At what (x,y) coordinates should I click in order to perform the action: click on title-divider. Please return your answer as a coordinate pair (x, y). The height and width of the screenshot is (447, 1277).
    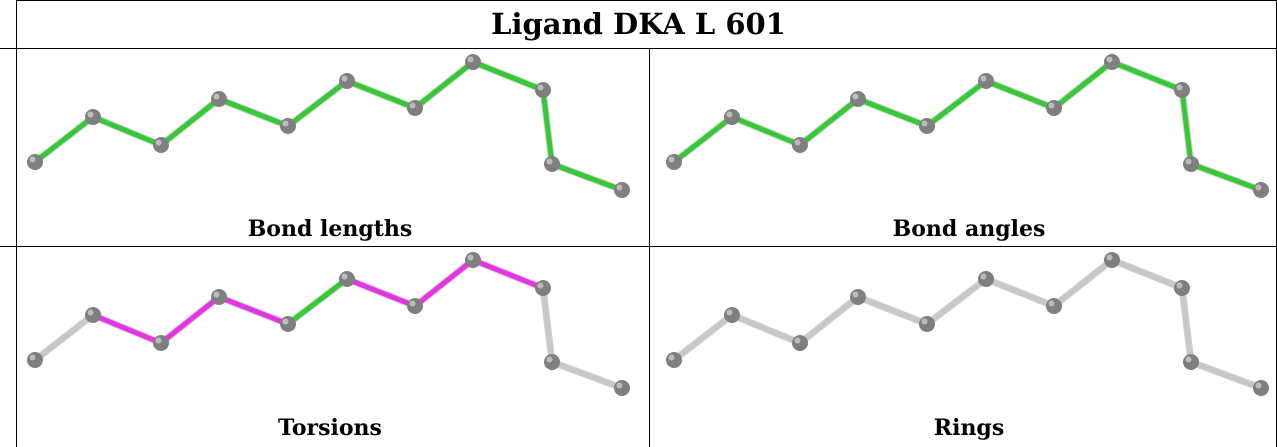
    Looking at the image, I should click on (638, 48).